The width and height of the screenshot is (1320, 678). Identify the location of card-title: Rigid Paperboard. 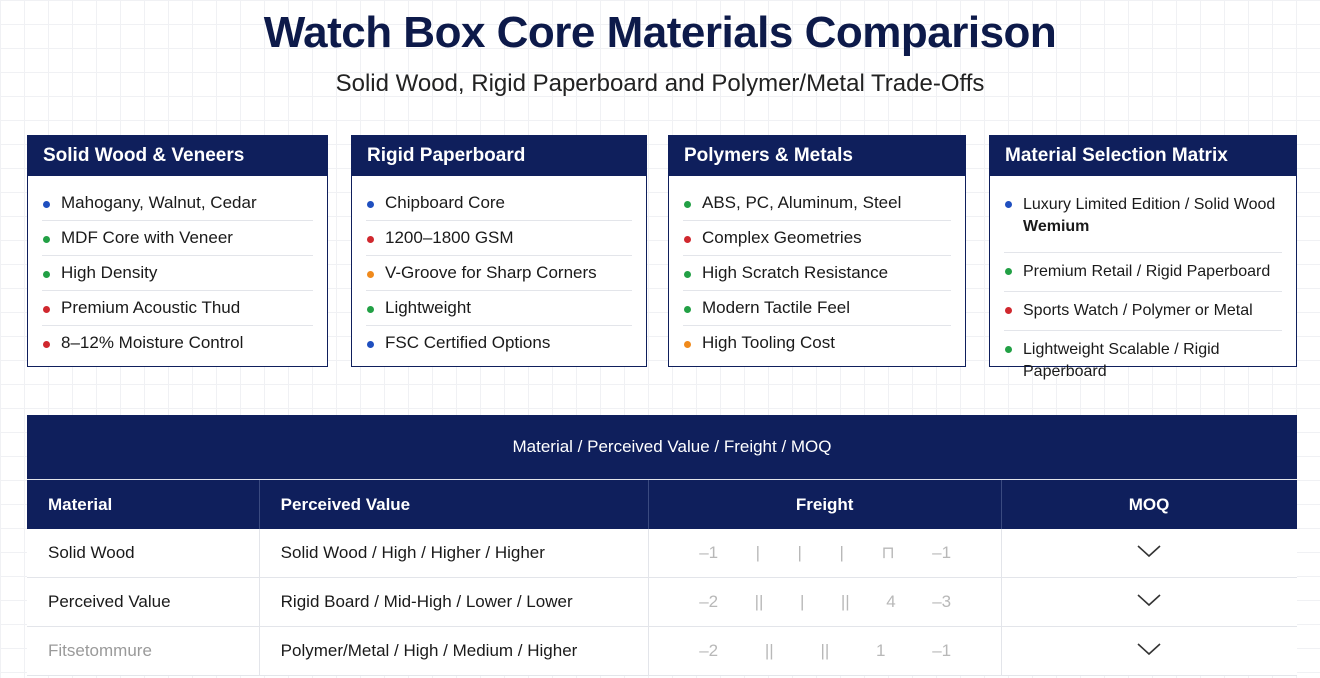
(499, 156).